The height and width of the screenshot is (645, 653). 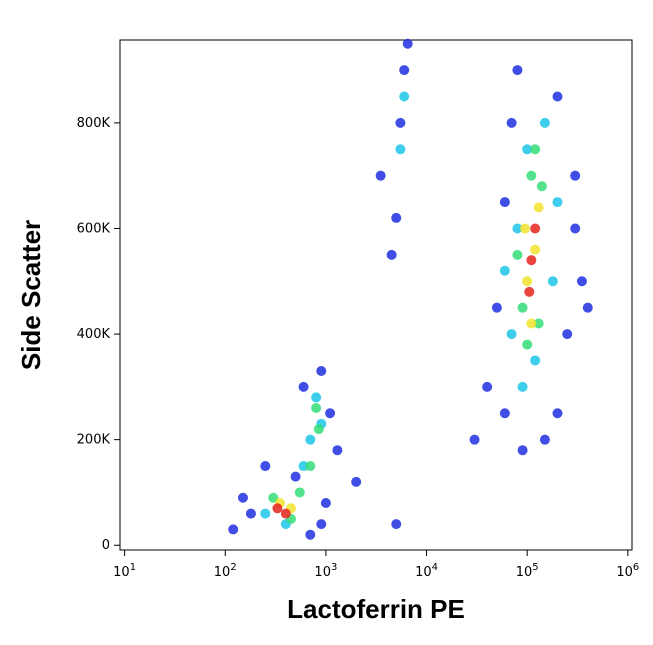 What do you see at coordinates (106, 545) in the screenshot?
I see `y-tick-label: 0` at bounding box center [106, 545].